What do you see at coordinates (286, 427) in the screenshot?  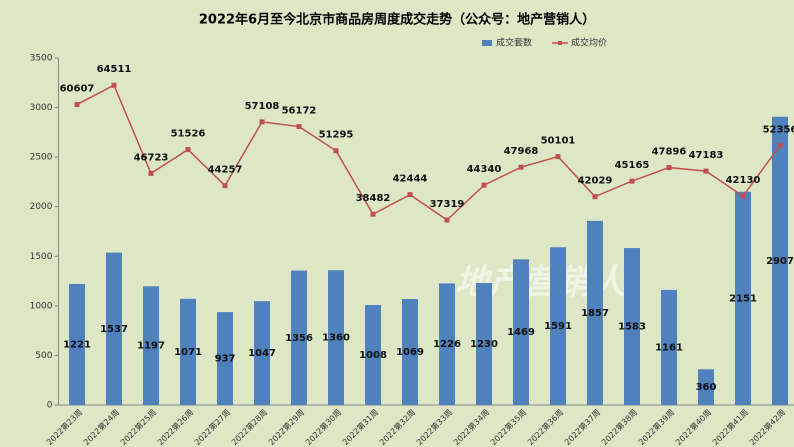 I see `x-tick-label: 2022第29周` at bounding box center [286, 427].